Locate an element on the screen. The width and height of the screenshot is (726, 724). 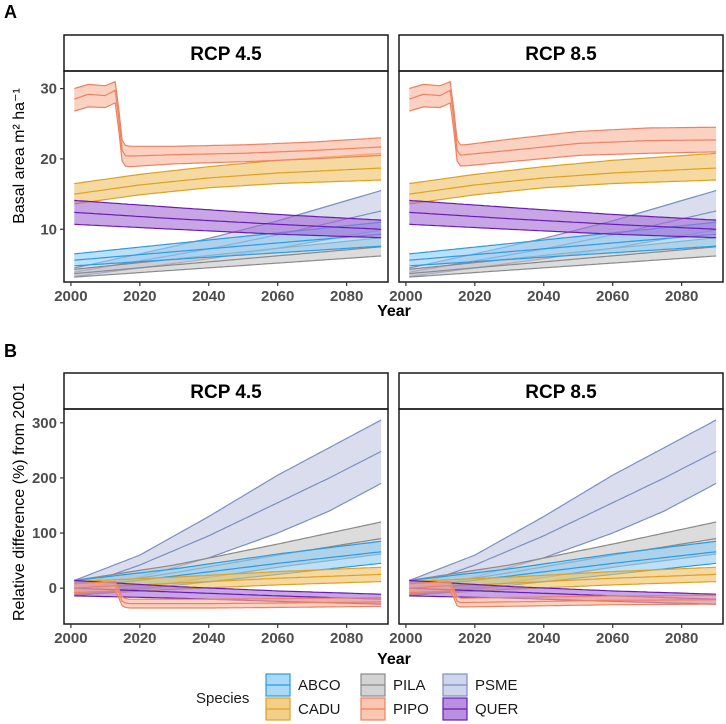
panel-letter-a: A is located at coordinates (10, 12).